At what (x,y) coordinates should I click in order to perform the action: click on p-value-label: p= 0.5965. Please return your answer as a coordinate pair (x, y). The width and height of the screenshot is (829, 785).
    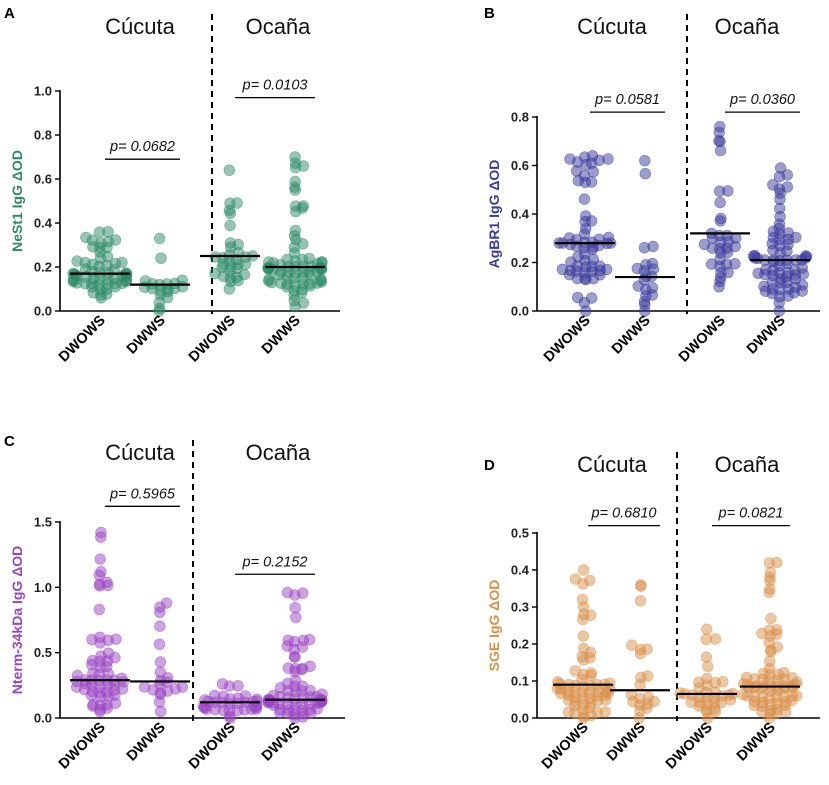
    Looking at the image, I should click on (142, 494).